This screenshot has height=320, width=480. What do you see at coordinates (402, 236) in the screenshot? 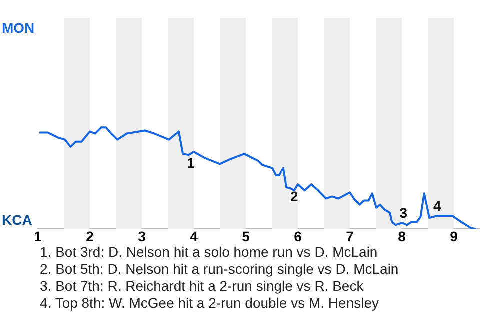
I see `x-tick-label: 8` at bounding box center [402, 236].